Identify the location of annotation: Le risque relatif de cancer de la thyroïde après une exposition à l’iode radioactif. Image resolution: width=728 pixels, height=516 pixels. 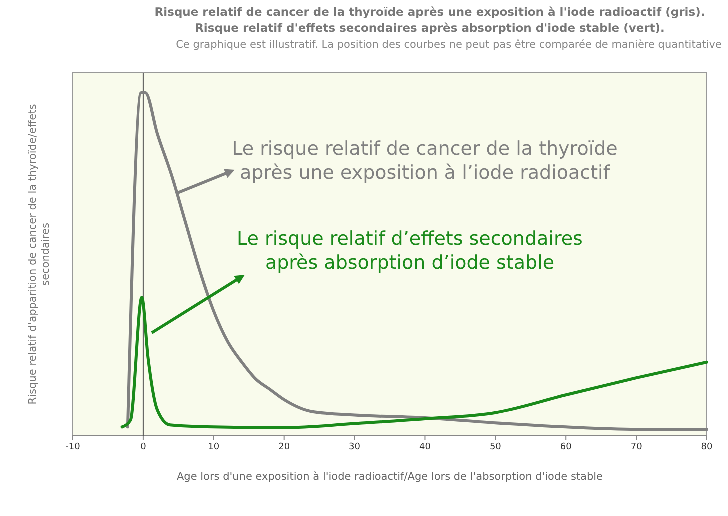
(425, 161).